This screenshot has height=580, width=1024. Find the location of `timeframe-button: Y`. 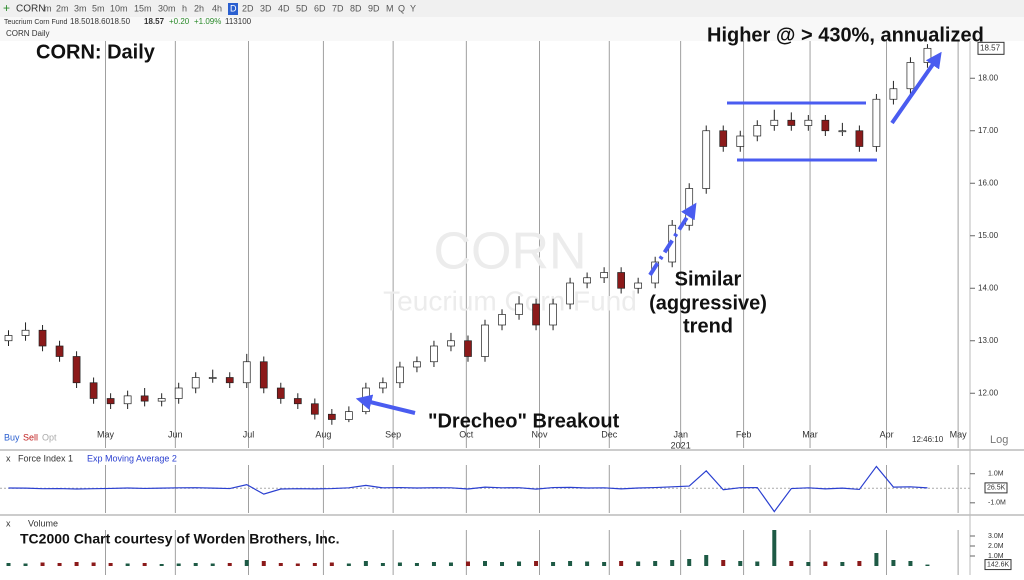

timeframe-button: Y is located at coordinates (413, 8).